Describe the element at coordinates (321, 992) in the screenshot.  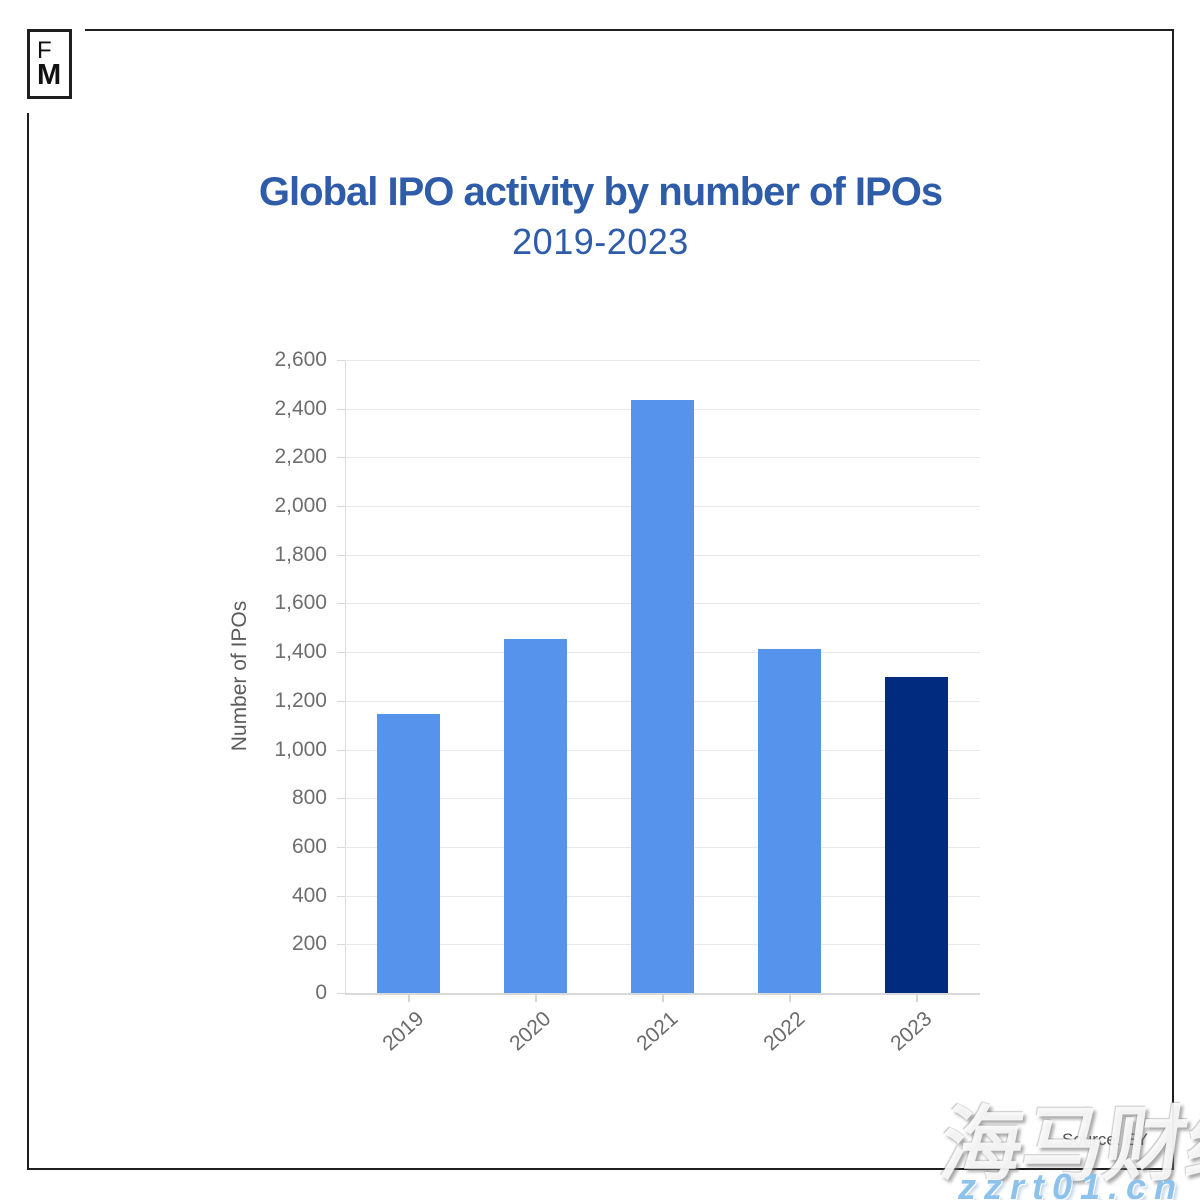
I see `y-tick-label-0: 0` at that location.